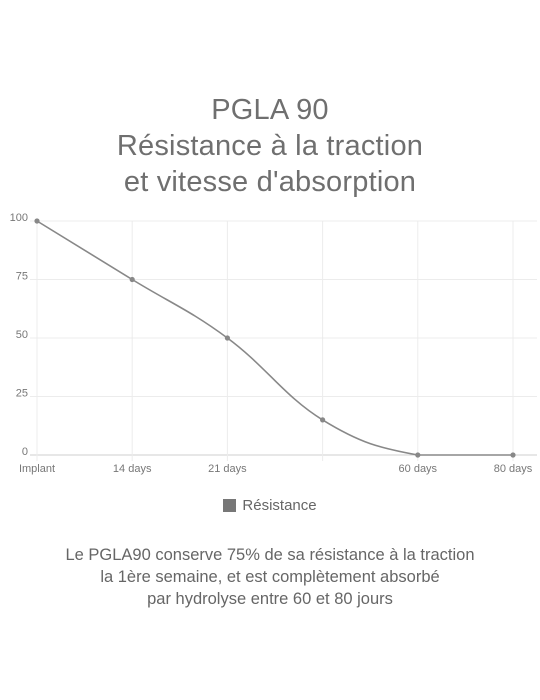 This screenshot has width=540, height=700. Describe the element at coordinates (22, 277) in the screenshot. I see `y-tick-label: 75` at that location.